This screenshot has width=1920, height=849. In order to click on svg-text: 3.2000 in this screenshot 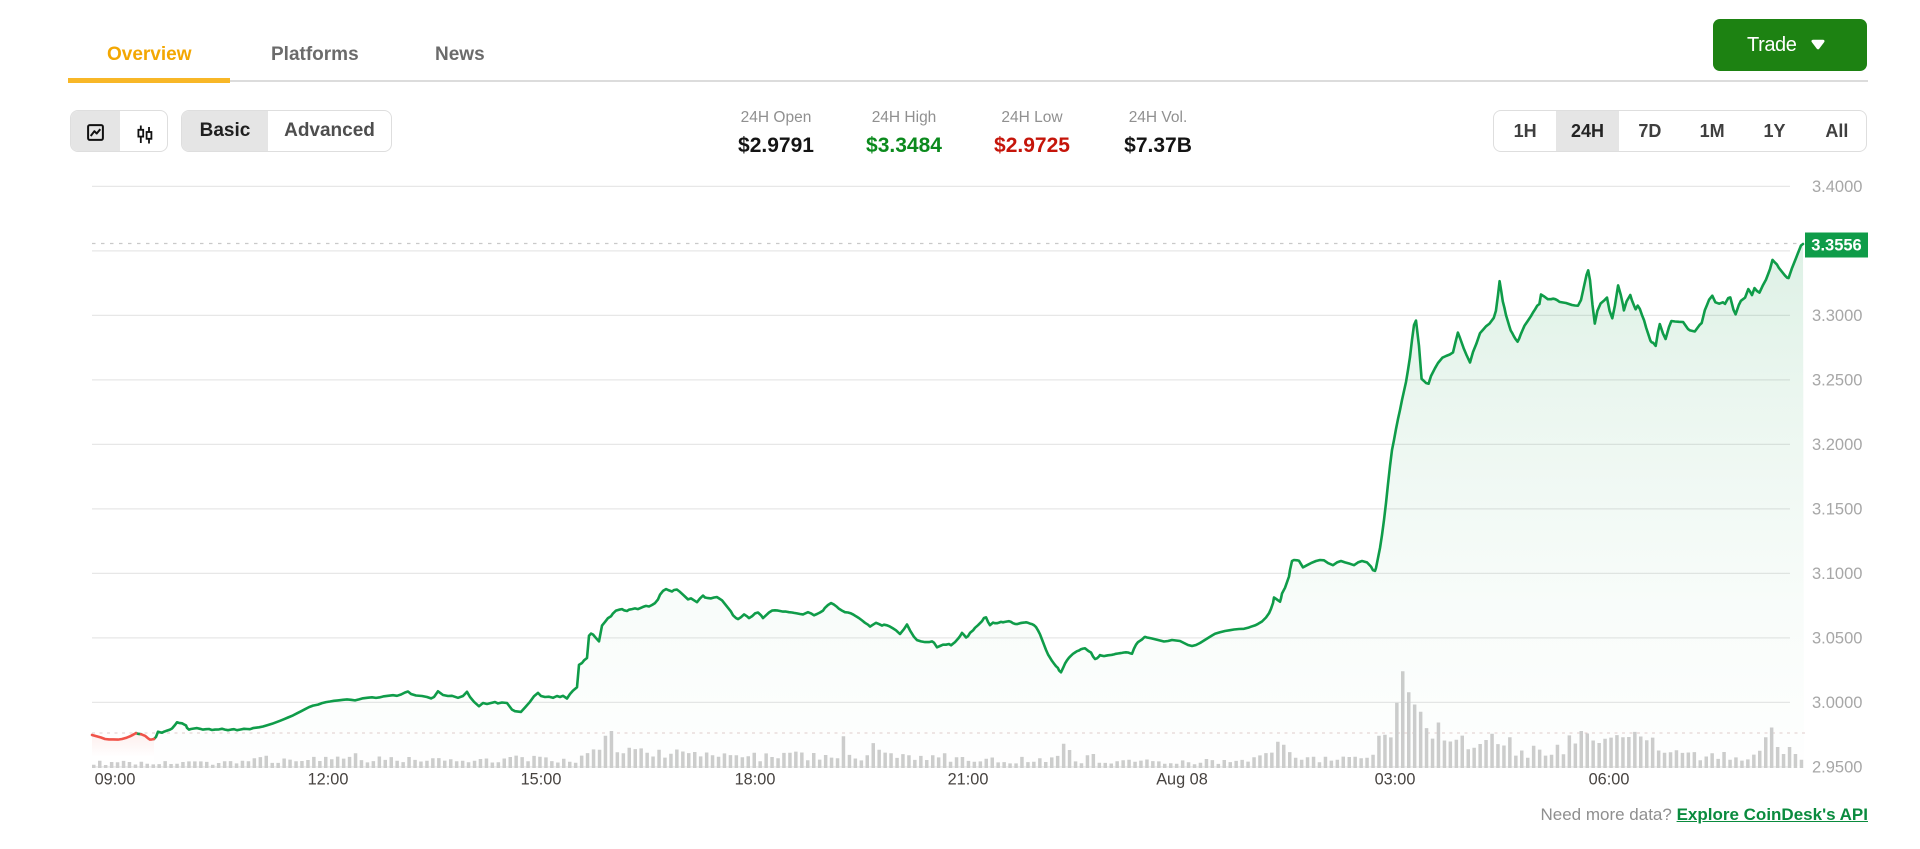, I will do `click(1837, 445)`.